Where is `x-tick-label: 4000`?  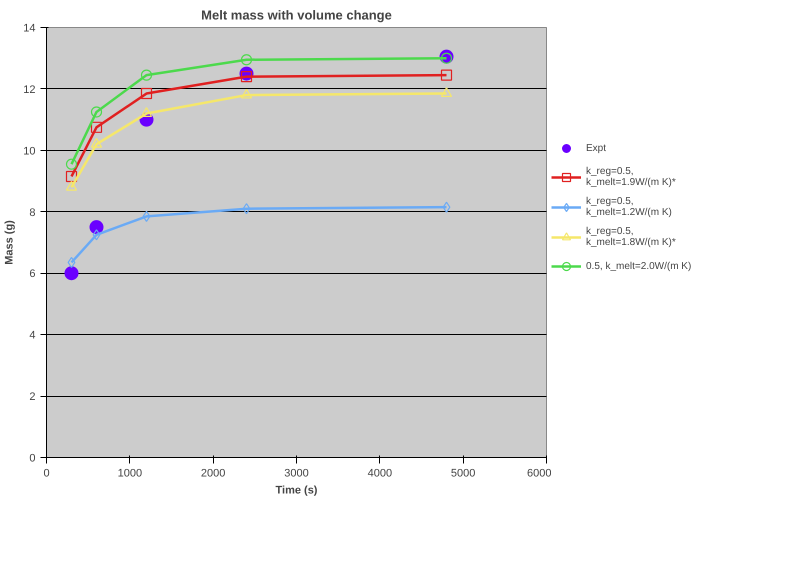
x-tick-label: 4000 is located at coordinates (380, 474).